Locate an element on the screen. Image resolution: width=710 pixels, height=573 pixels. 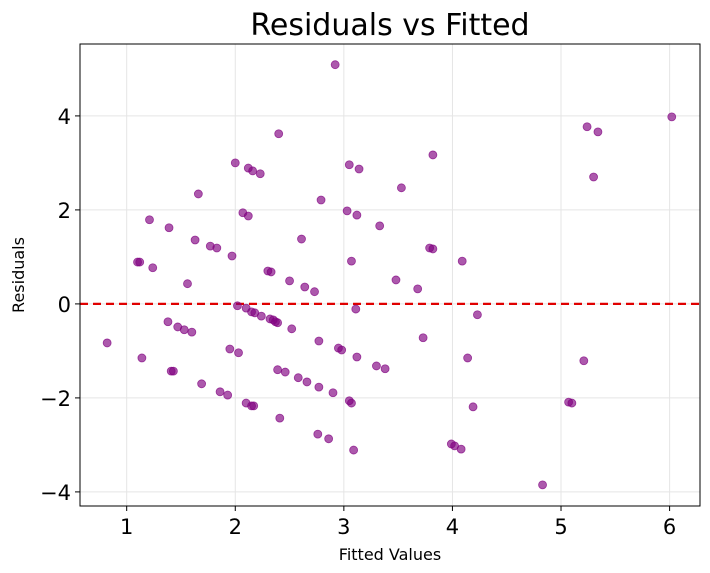
y-tick-label: 0 is located at coordinates (64, 305).